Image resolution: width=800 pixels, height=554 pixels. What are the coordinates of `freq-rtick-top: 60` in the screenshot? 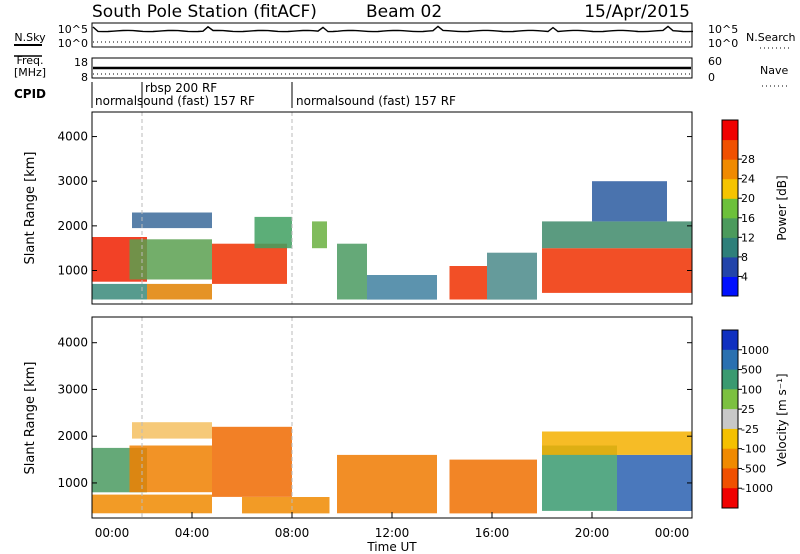 It's located at (715, 61).